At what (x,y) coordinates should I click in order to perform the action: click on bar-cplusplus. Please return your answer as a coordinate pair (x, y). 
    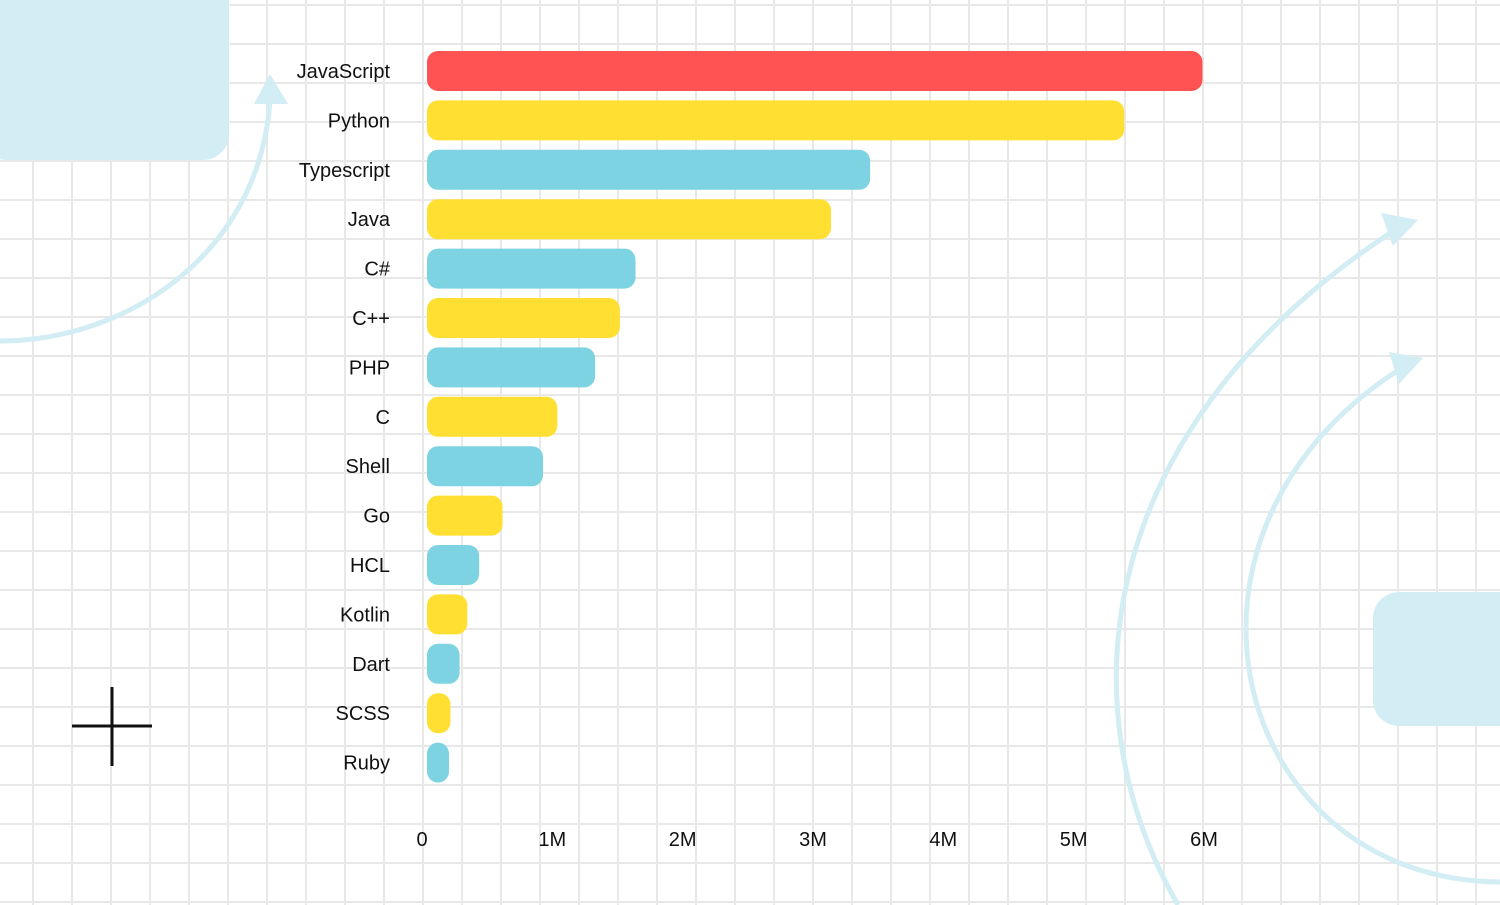
    Looking at the image, I should click on (523, 318).